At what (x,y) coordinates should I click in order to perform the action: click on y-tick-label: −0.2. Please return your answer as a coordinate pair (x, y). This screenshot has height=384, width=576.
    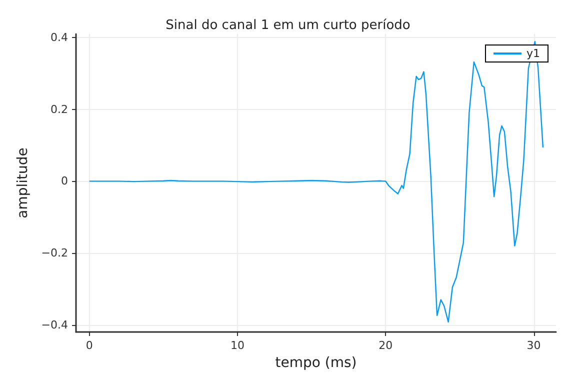
    Looking at the image, I should click on (54, 253).